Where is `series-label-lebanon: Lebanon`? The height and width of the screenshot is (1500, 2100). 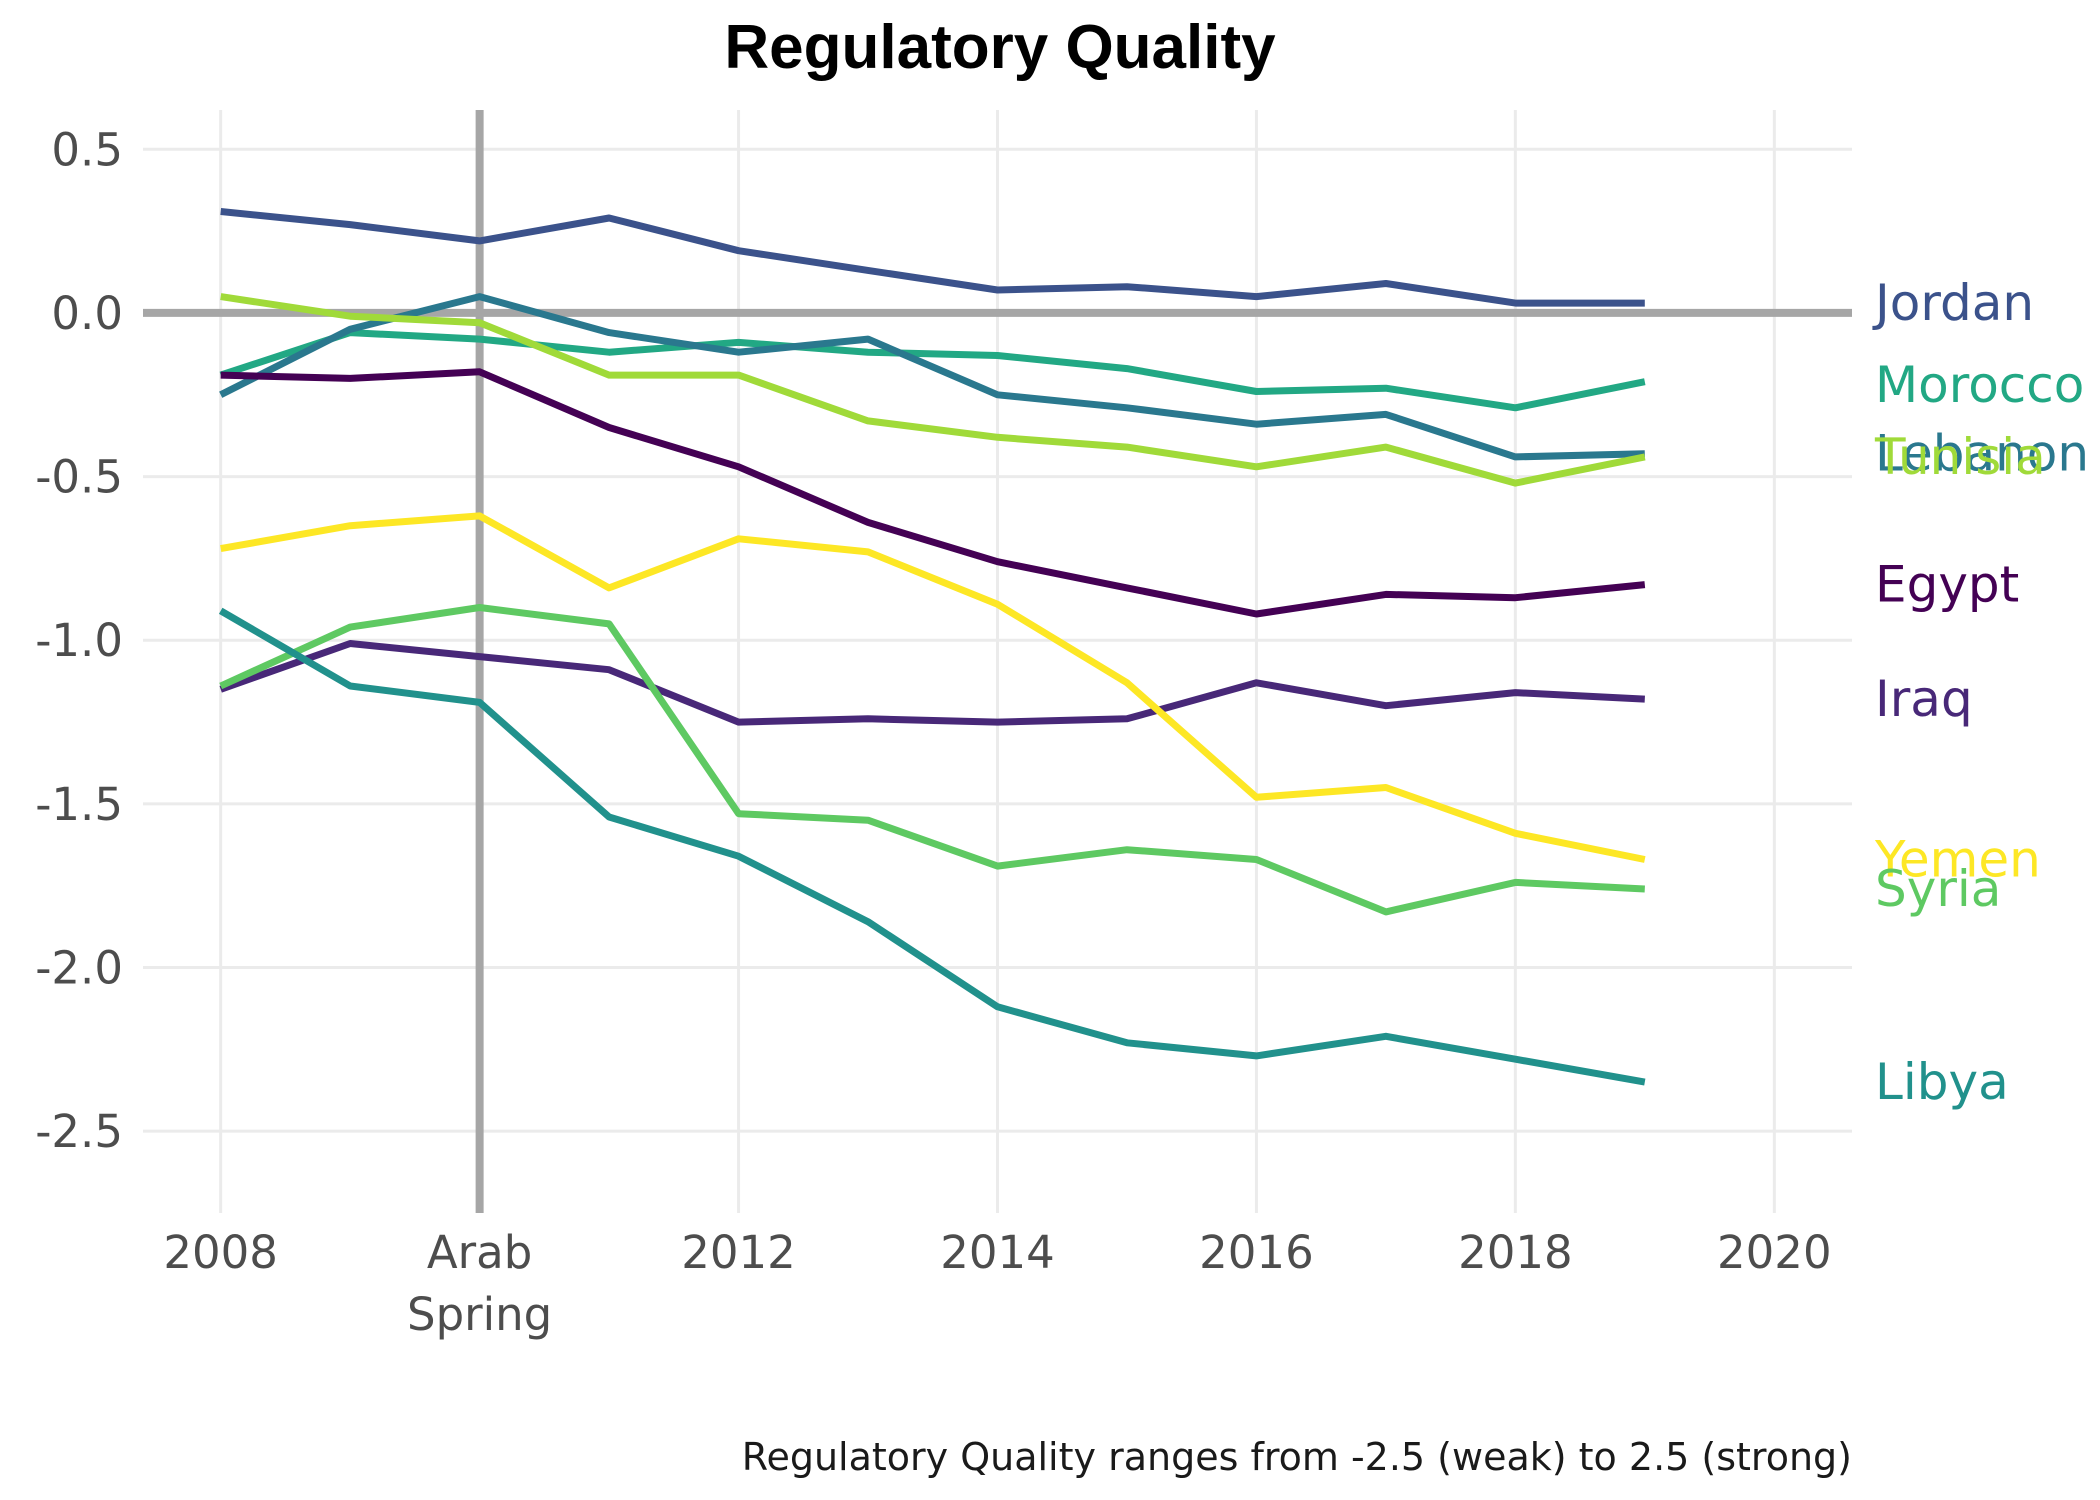
series-label-lebanon: Lebanon is located at coordinates (1982, 454).